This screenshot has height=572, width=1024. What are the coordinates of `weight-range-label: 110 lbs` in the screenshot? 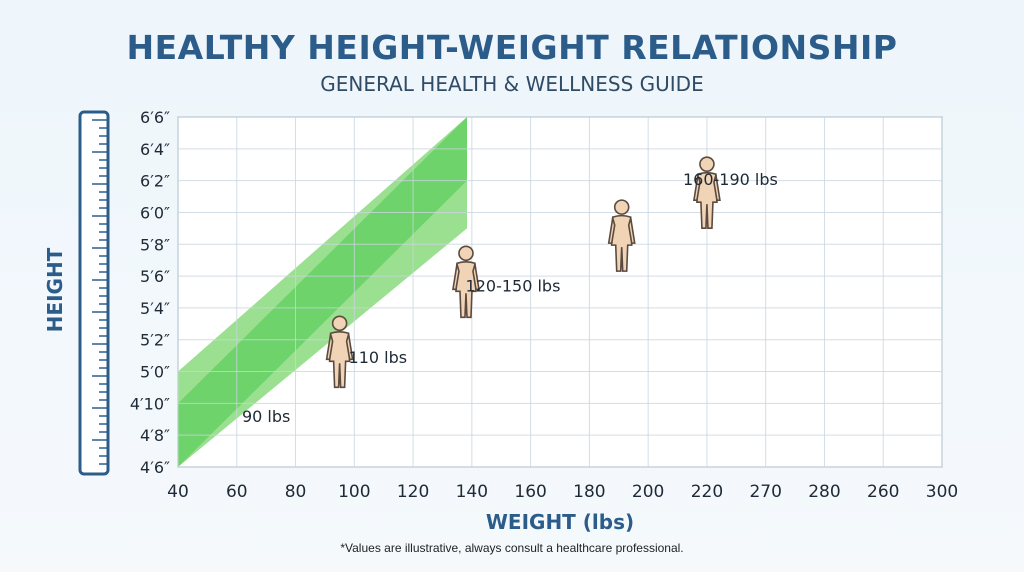 It's located at (378, 357).